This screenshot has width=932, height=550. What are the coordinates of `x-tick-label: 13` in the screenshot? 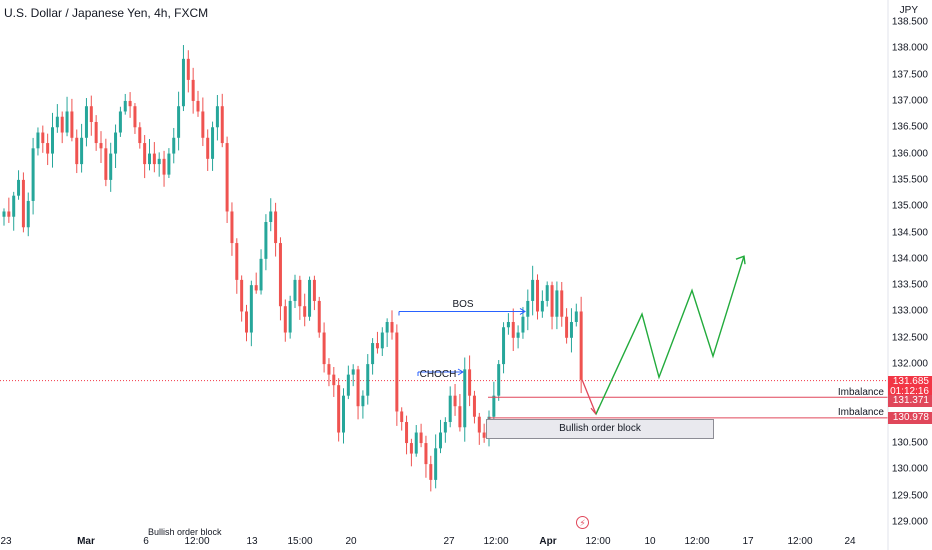 It's located at (252, 541).